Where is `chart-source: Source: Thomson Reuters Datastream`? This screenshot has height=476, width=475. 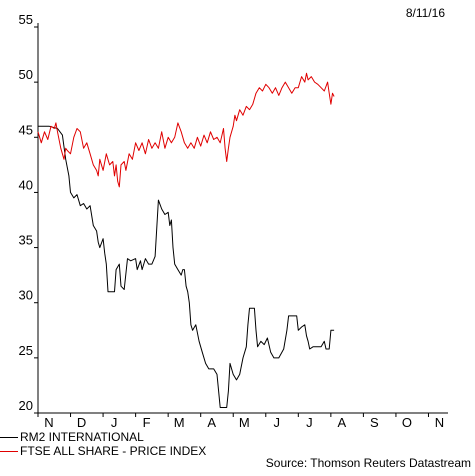 chart-source: Source: Thomson Reuters Datastream is located at coordinates (368, 463).